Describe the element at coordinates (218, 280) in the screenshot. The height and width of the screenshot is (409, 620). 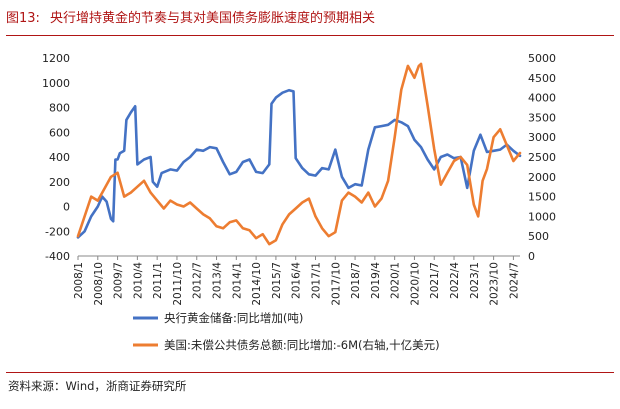
I see `x-tick-label: 2013/4` at that location.